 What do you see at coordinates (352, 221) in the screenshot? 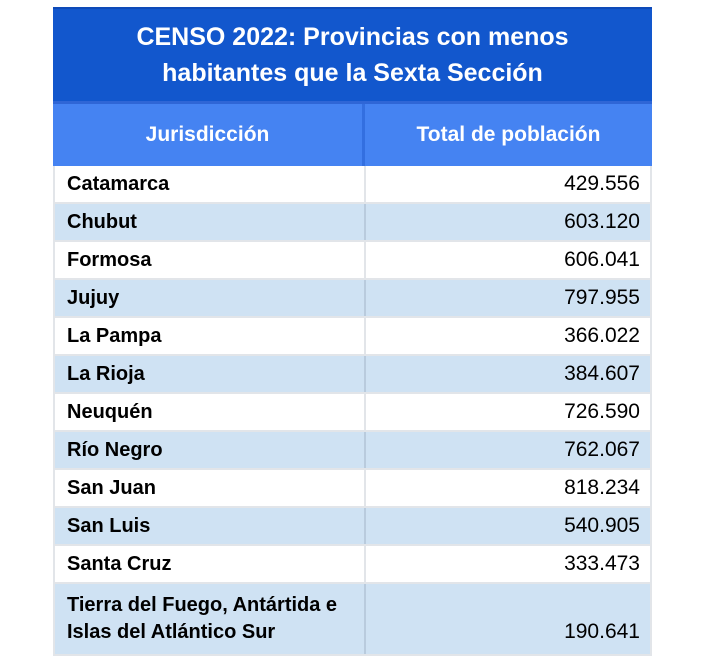
I see `table-row: Chubut 603.120` at bounding box center [352, 221].